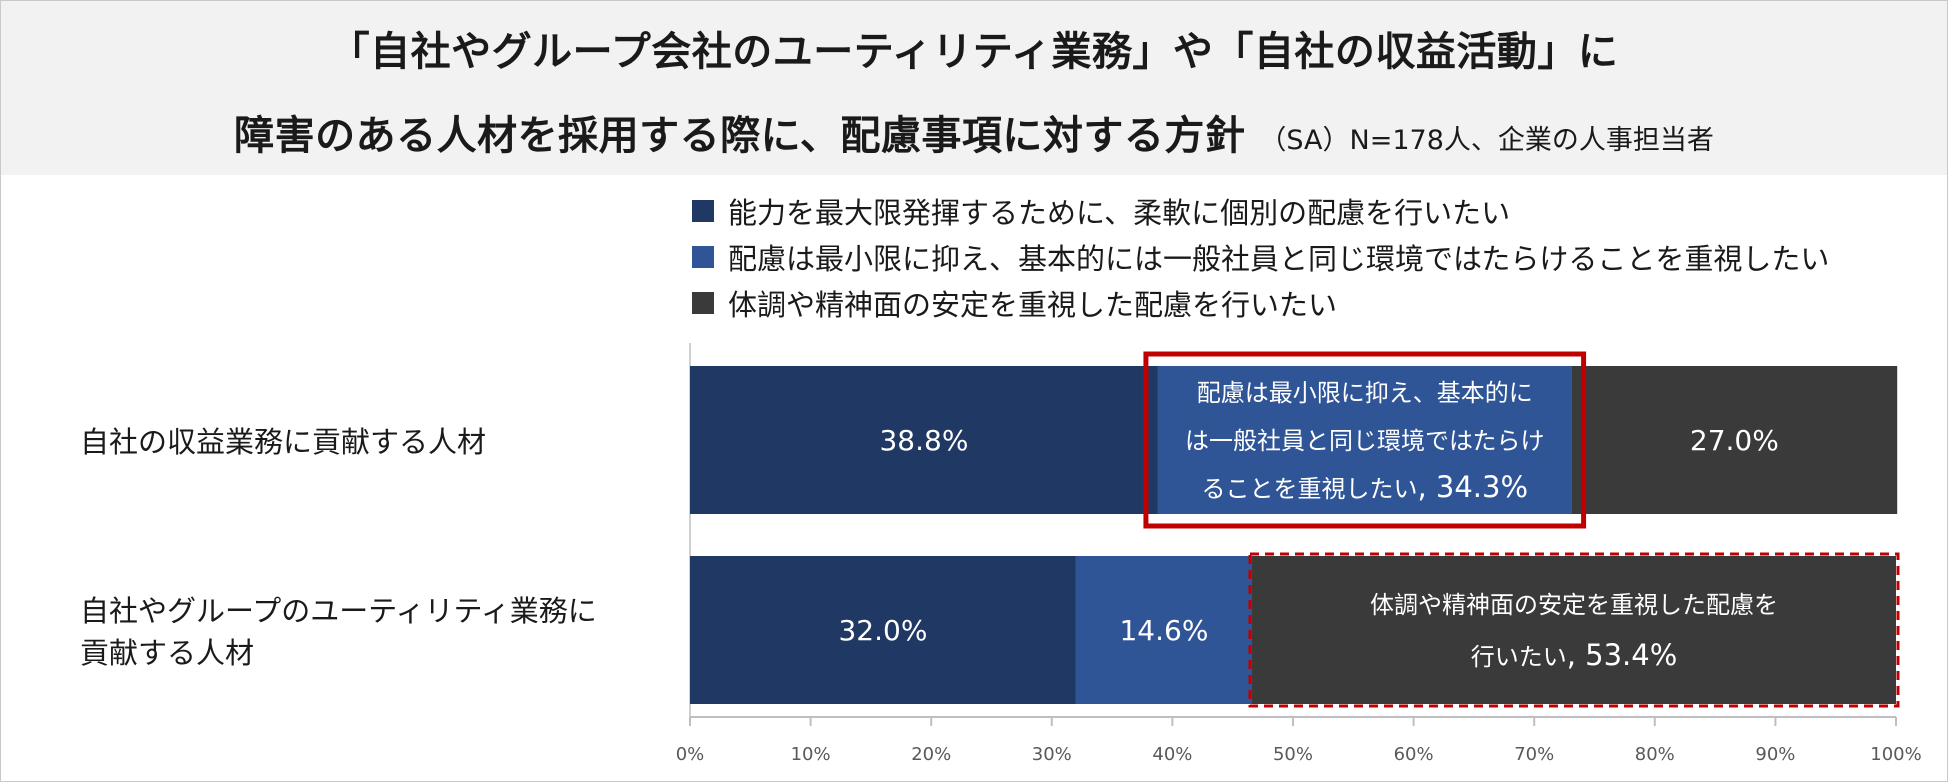 The height and width of the screenshot is (784, 1950). I want to click on callout-text: 配慮は最小限に抑え、基本的に, so click(1365, 393).